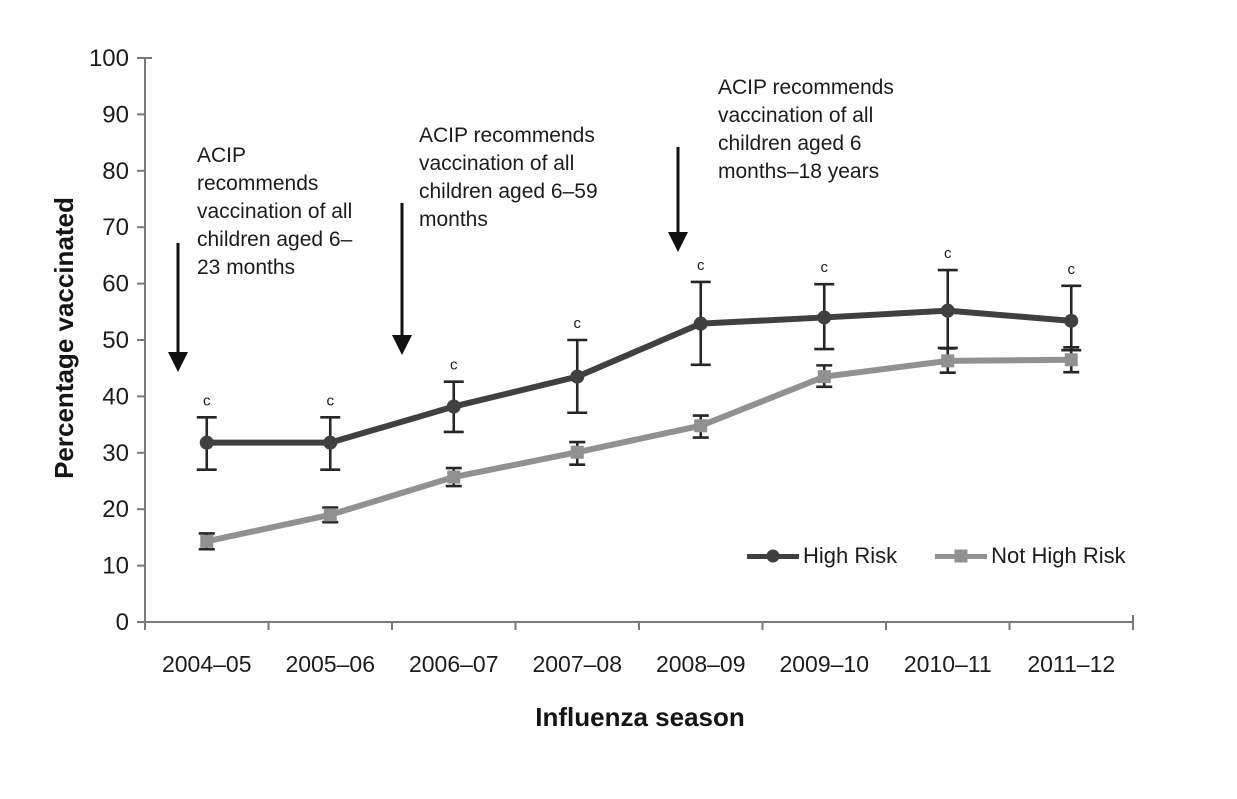  What do you see at coordinates (640, 717) in the screenshot?
I see `x-axis-title: Influenza season` at bounding box center [640, 717].